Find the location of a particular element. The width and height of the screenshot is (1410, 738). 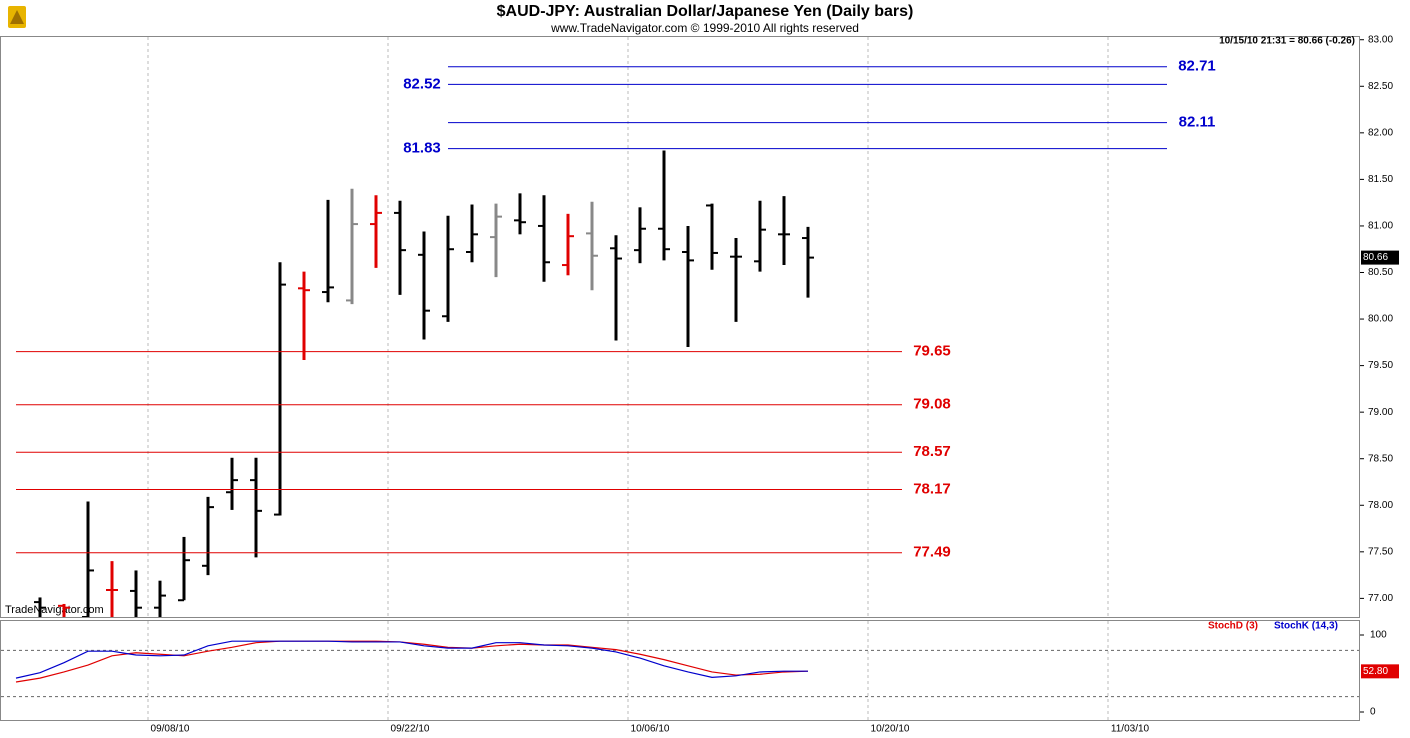

y-tick-label: 82.00 is located at coordinates (1380, 132).